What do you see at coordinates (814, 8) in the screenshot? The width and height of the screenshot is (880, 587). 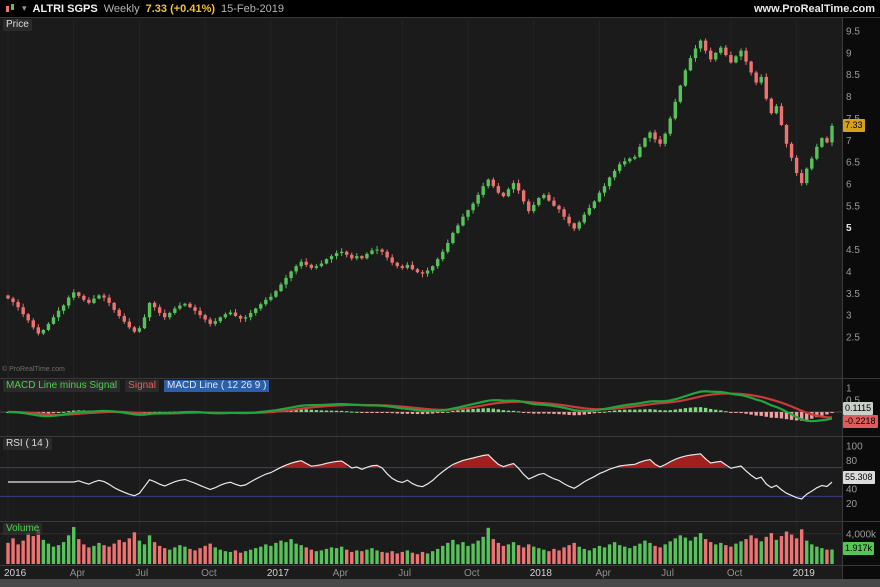 I see `prorealtime-link: www.ProRealTime.com` at bounding box center [814, 8].